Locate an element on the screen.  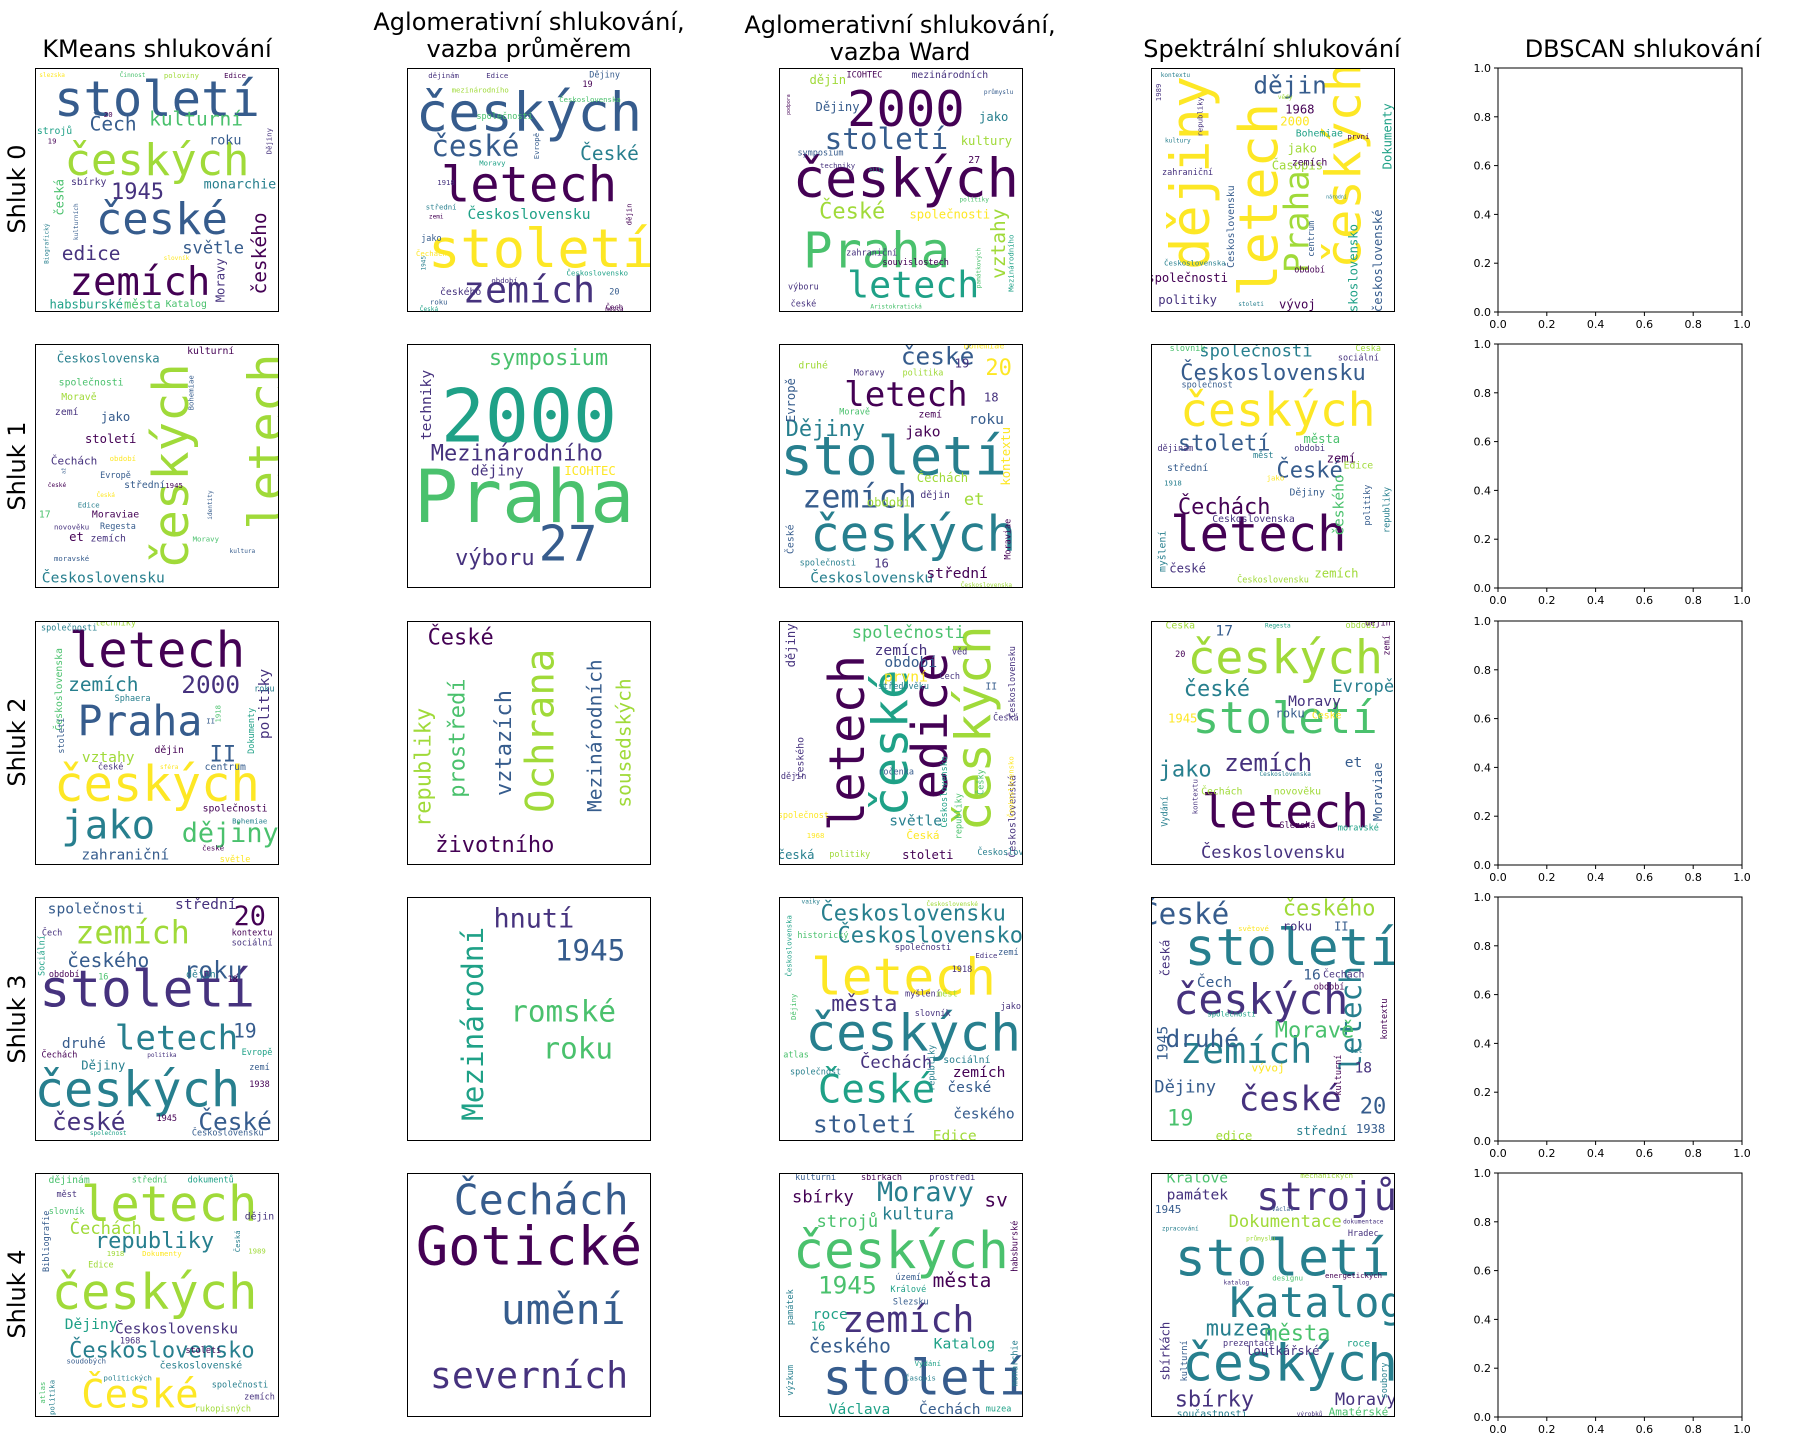
cloud-word: loutkářské is located at coordinates (1282, 1351).